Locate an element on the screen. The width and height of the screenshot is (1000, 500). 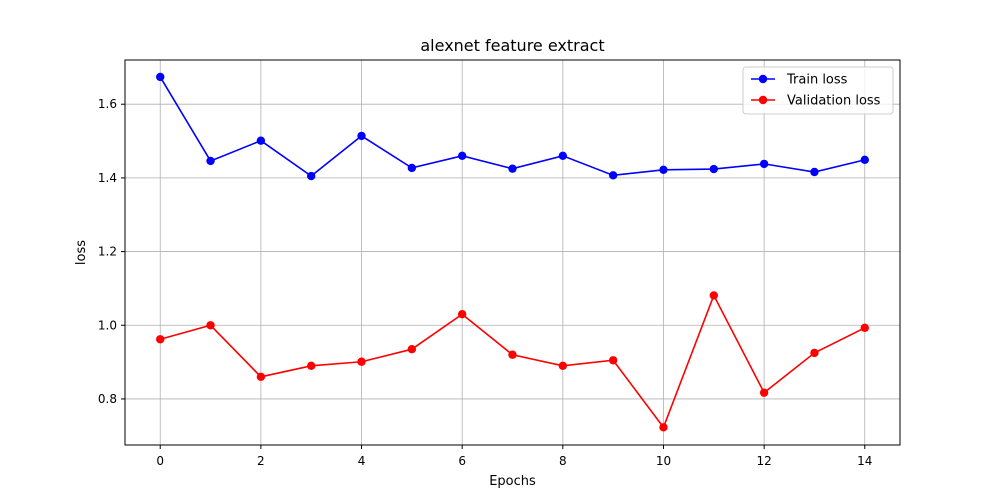
y-tick-label: 1.4 is located at coordinates (107, 178).